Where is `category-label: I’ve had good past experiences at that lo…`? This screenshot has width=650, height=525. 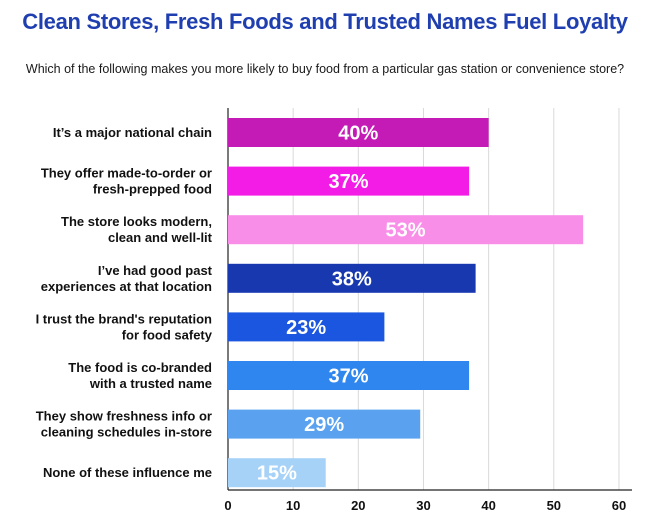
category-label: I’ve had good past experiences at that lo… is located at coordinates (127, 278).